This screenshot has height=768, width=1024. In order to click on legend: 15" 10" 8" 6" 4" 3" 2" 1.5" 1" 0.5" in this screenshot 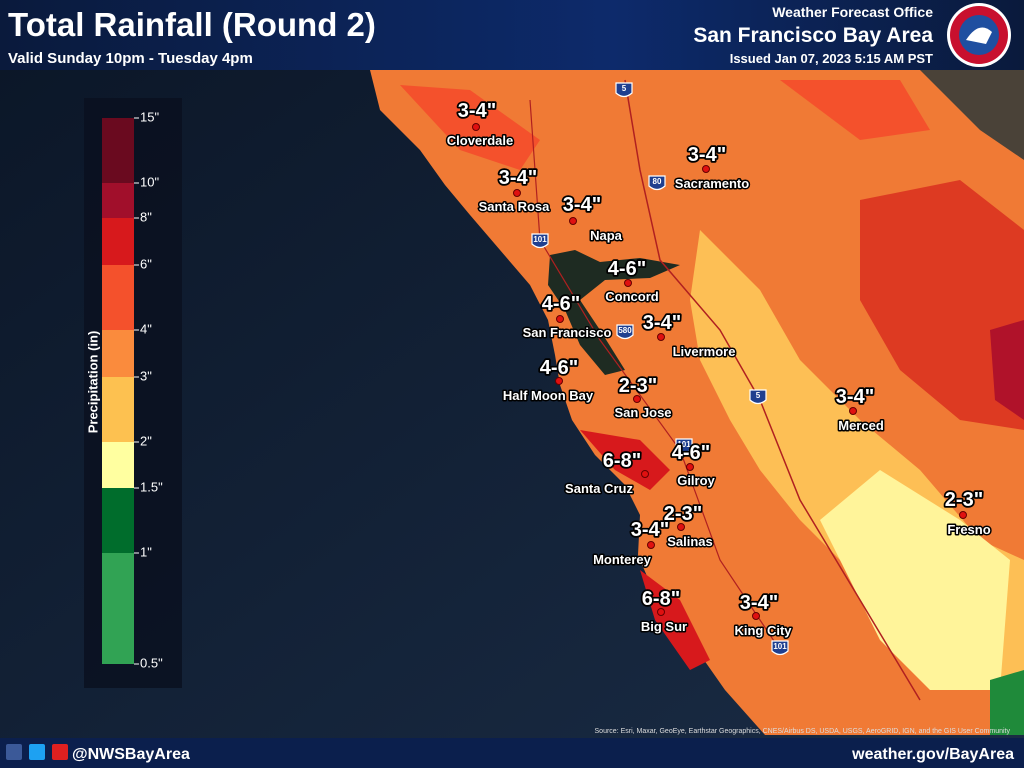, I will do `click(132, 389)`.